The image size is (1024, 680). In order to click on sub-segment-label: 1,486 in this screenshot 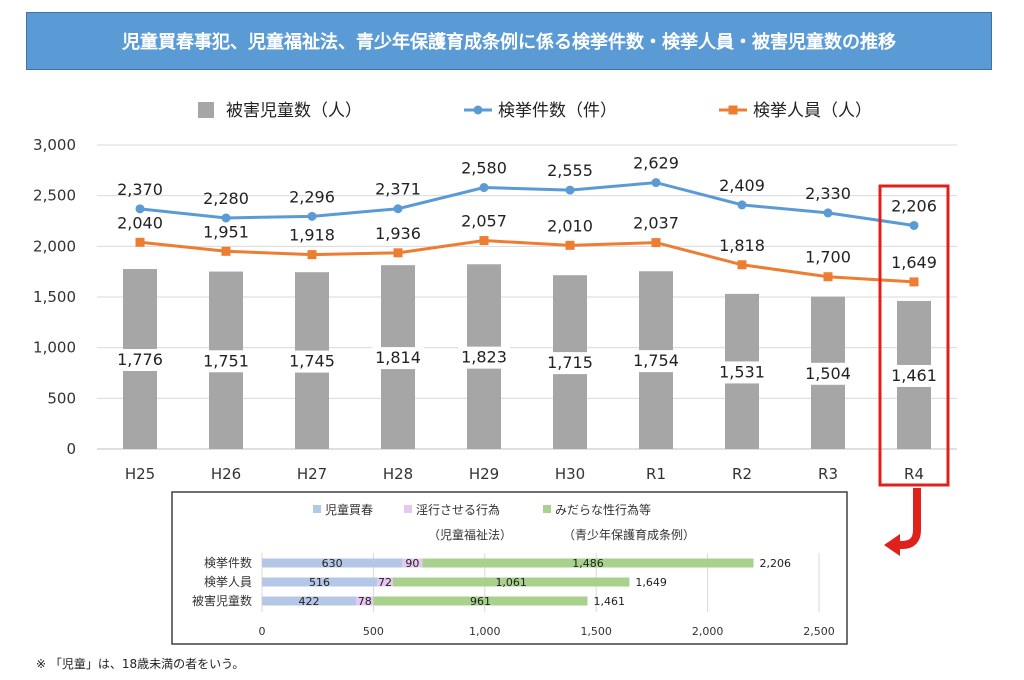, I will do `click(588, 563)`.